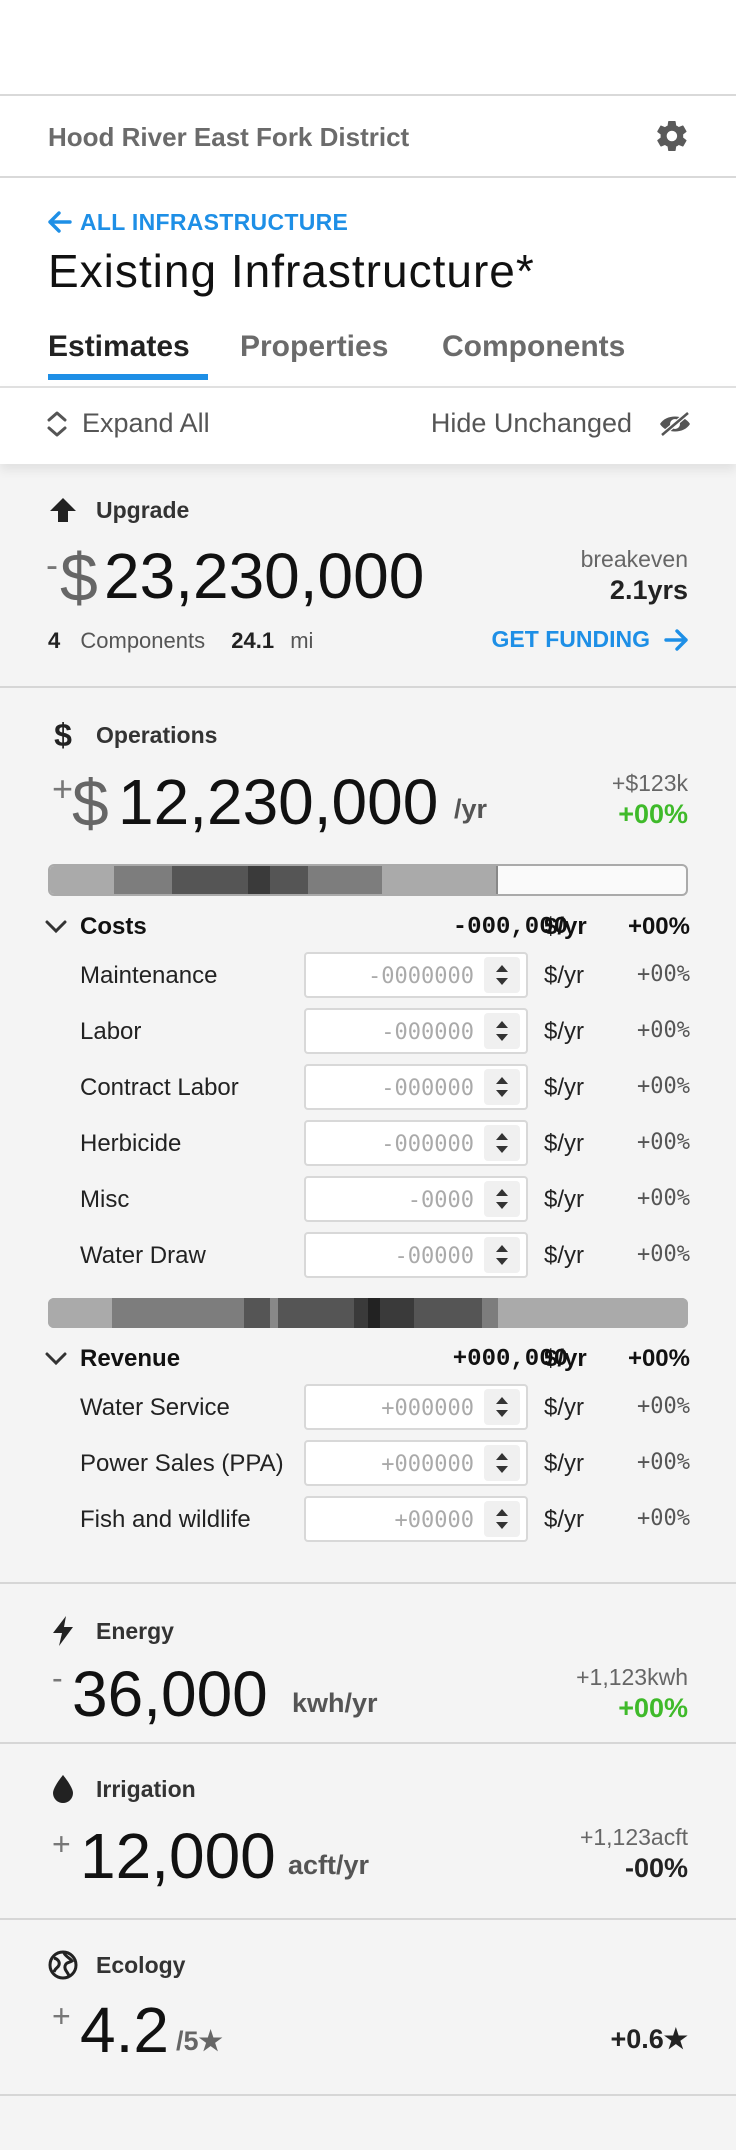  What do you see at coordinates (590, 639) in the screenshot?
I see `get-funding-button: GET FUNDING` at bounding box center [590, 639].